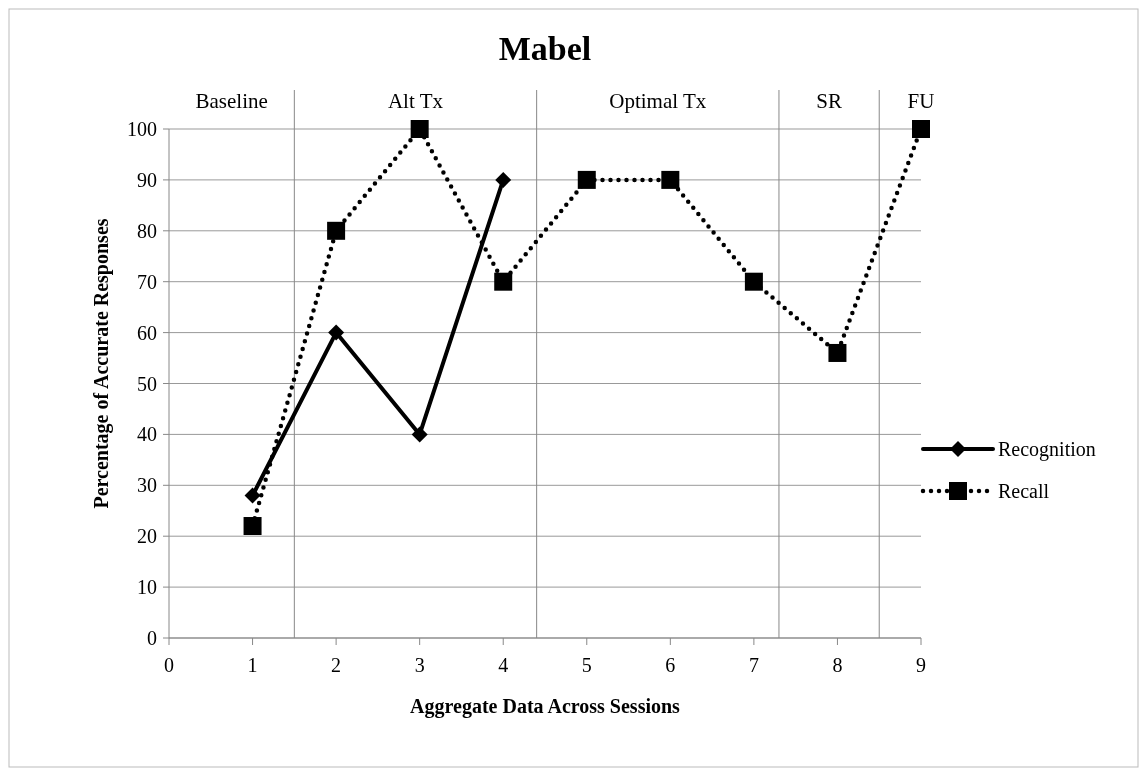 Image resolution: width=1143 pixels, height=768 pixels. What do you see at coordinates (147, 383) in the screenshot?
I see `y-tick-label: 50` at bounding box center [147, 383].